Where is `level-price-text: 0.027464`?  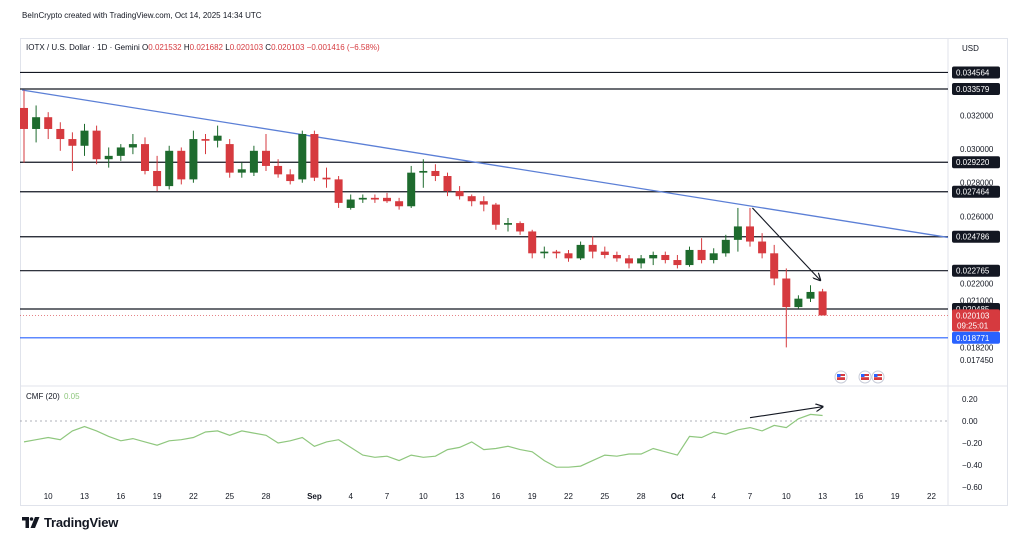 level-price-text: 0.027464 is located at coordinates (973, 192).